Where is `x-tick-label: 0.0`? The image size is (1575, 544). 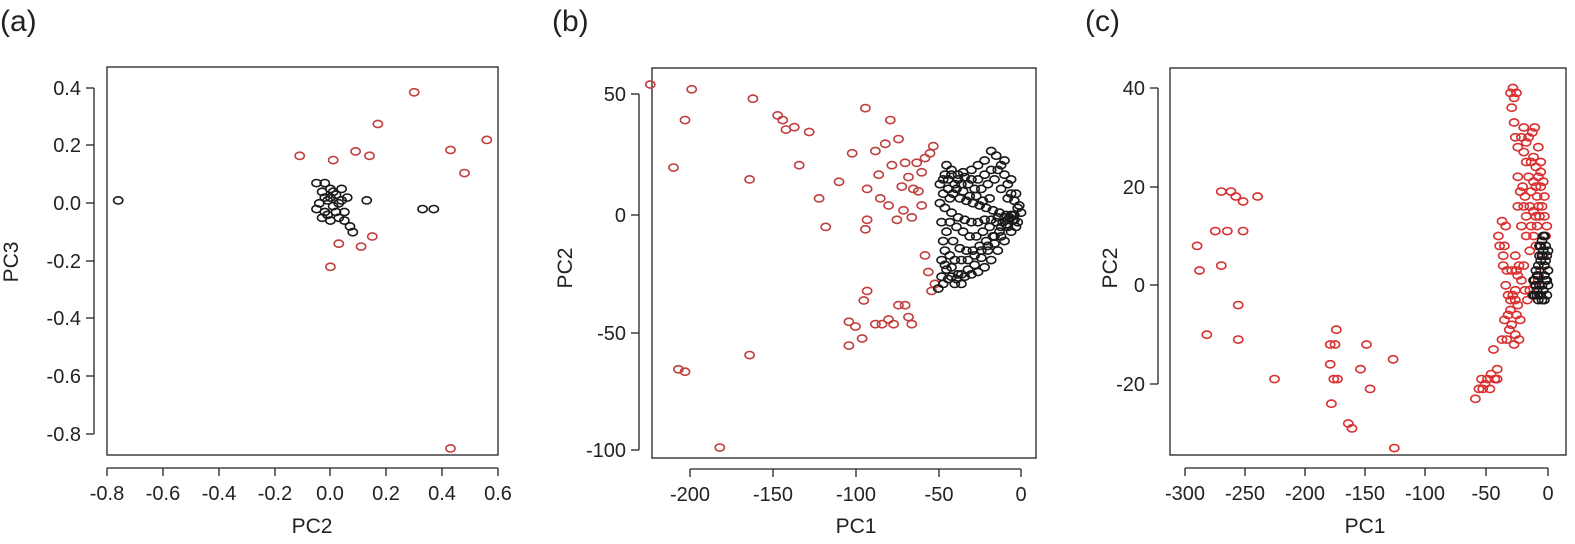 x-tick-label: 0.0 is located at coordinates (330, 494).